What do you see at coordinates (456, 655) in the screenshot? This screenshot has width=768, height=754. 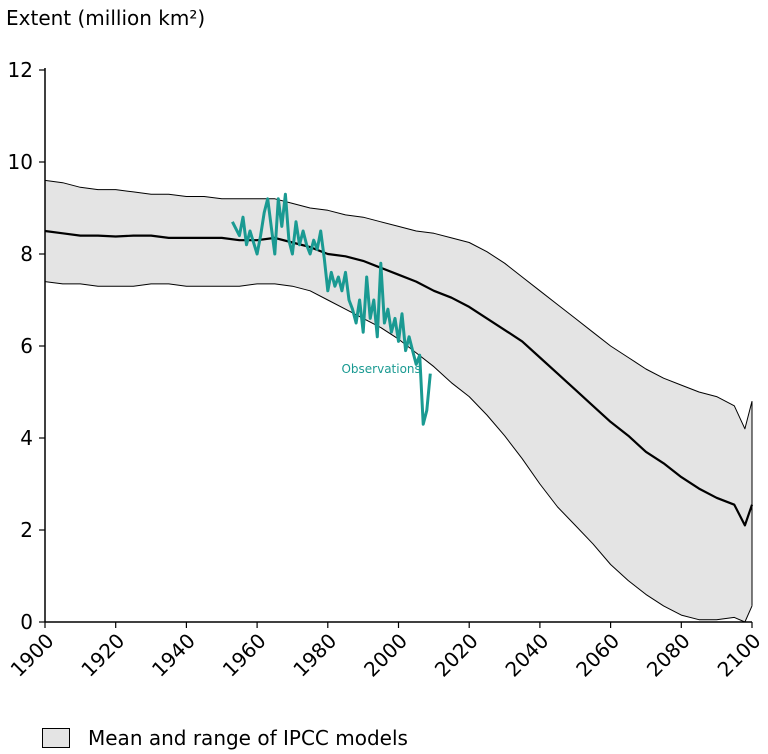 I see `x-tick-label: 2020` at bounding box center [456, 655].